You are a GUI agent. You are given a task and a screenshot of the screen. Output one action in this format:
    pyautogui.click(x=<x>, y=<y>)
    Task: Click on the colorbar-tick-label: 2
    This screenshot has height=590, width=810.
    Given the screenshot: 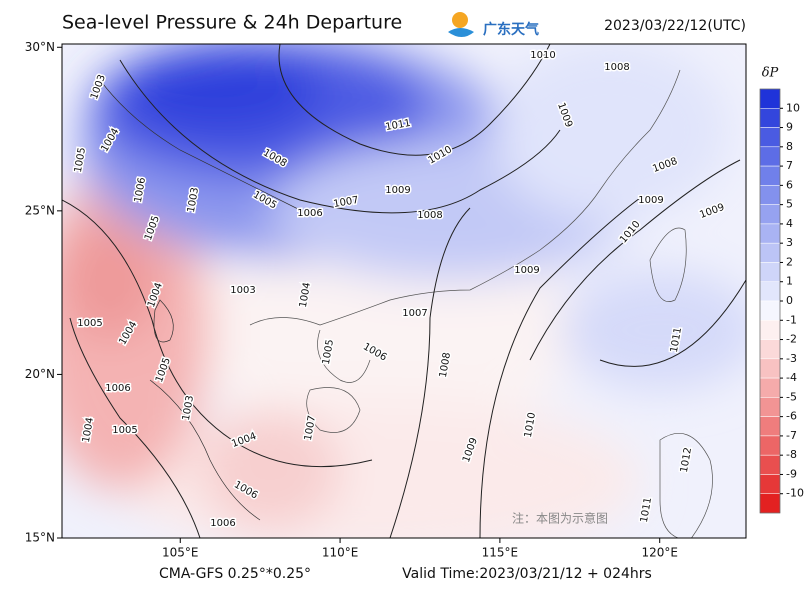 What is the action you would take?
    pyautogui.click(x=789, y=261)
    